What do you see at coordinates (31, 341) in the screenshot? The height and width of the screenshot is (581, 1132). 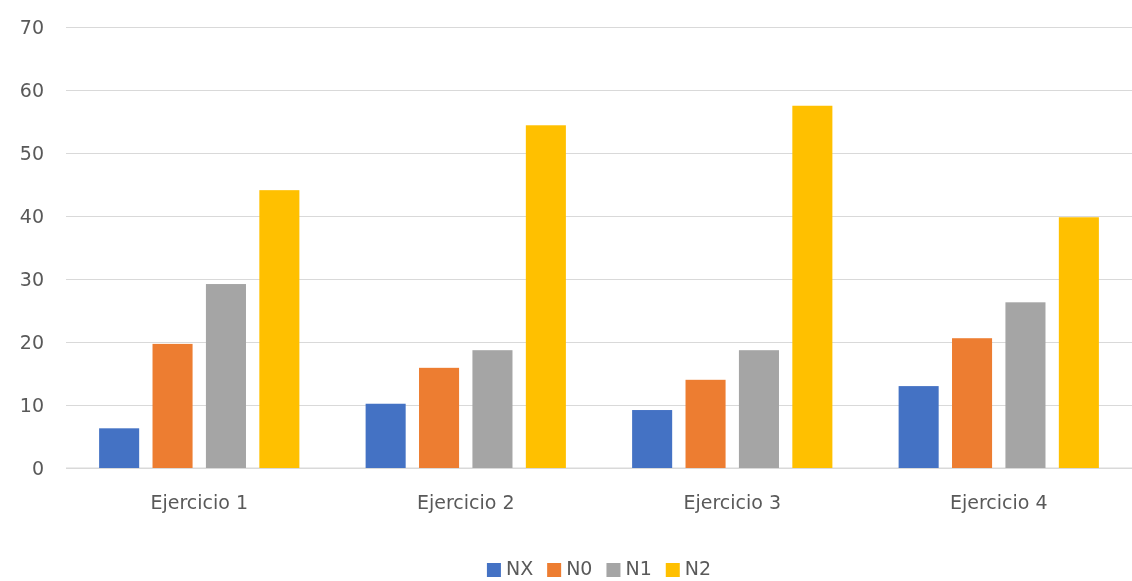 I see `y-tick-label: 20` at bounding box center [31, 341].